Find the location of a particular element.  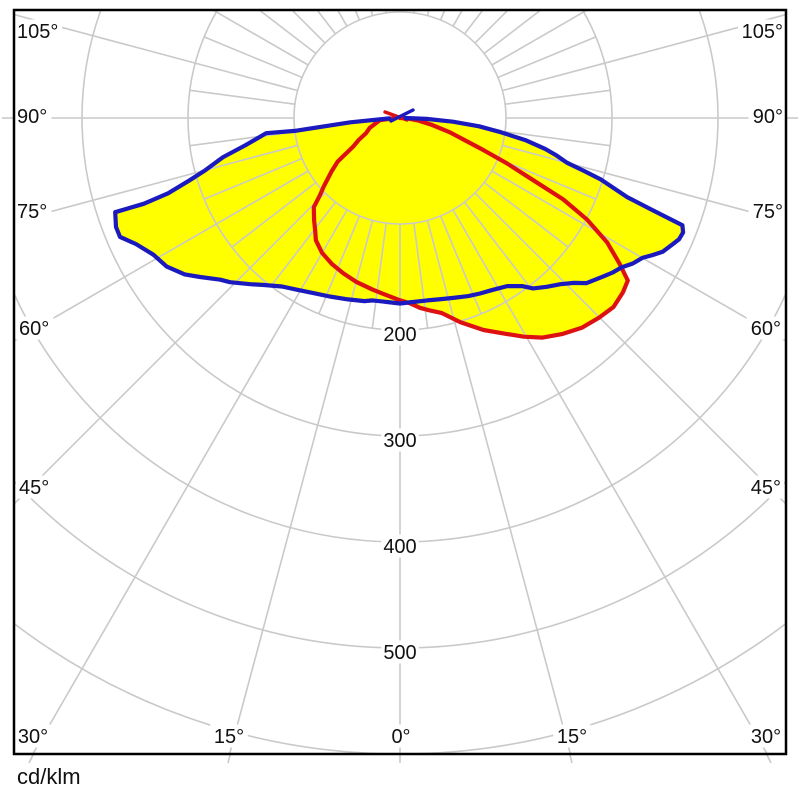

radial-value-500: 500 is located at coordinates (399, 653).